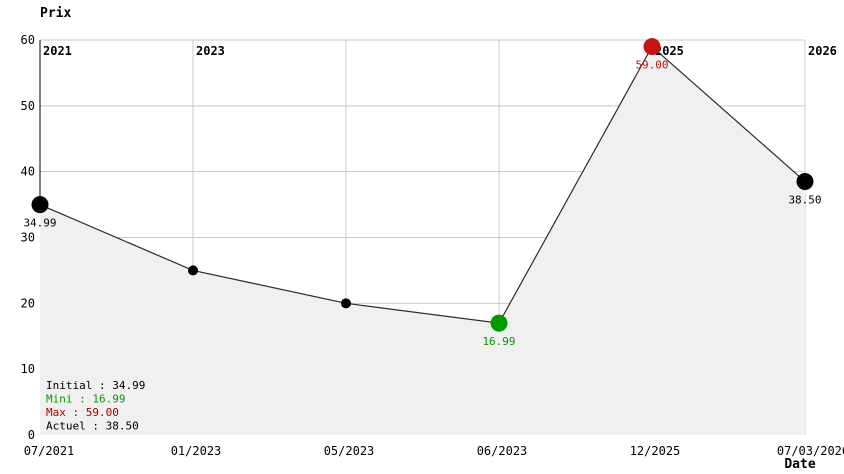  I want to click on x-tick-label: 06/2023, so click(502, 451).